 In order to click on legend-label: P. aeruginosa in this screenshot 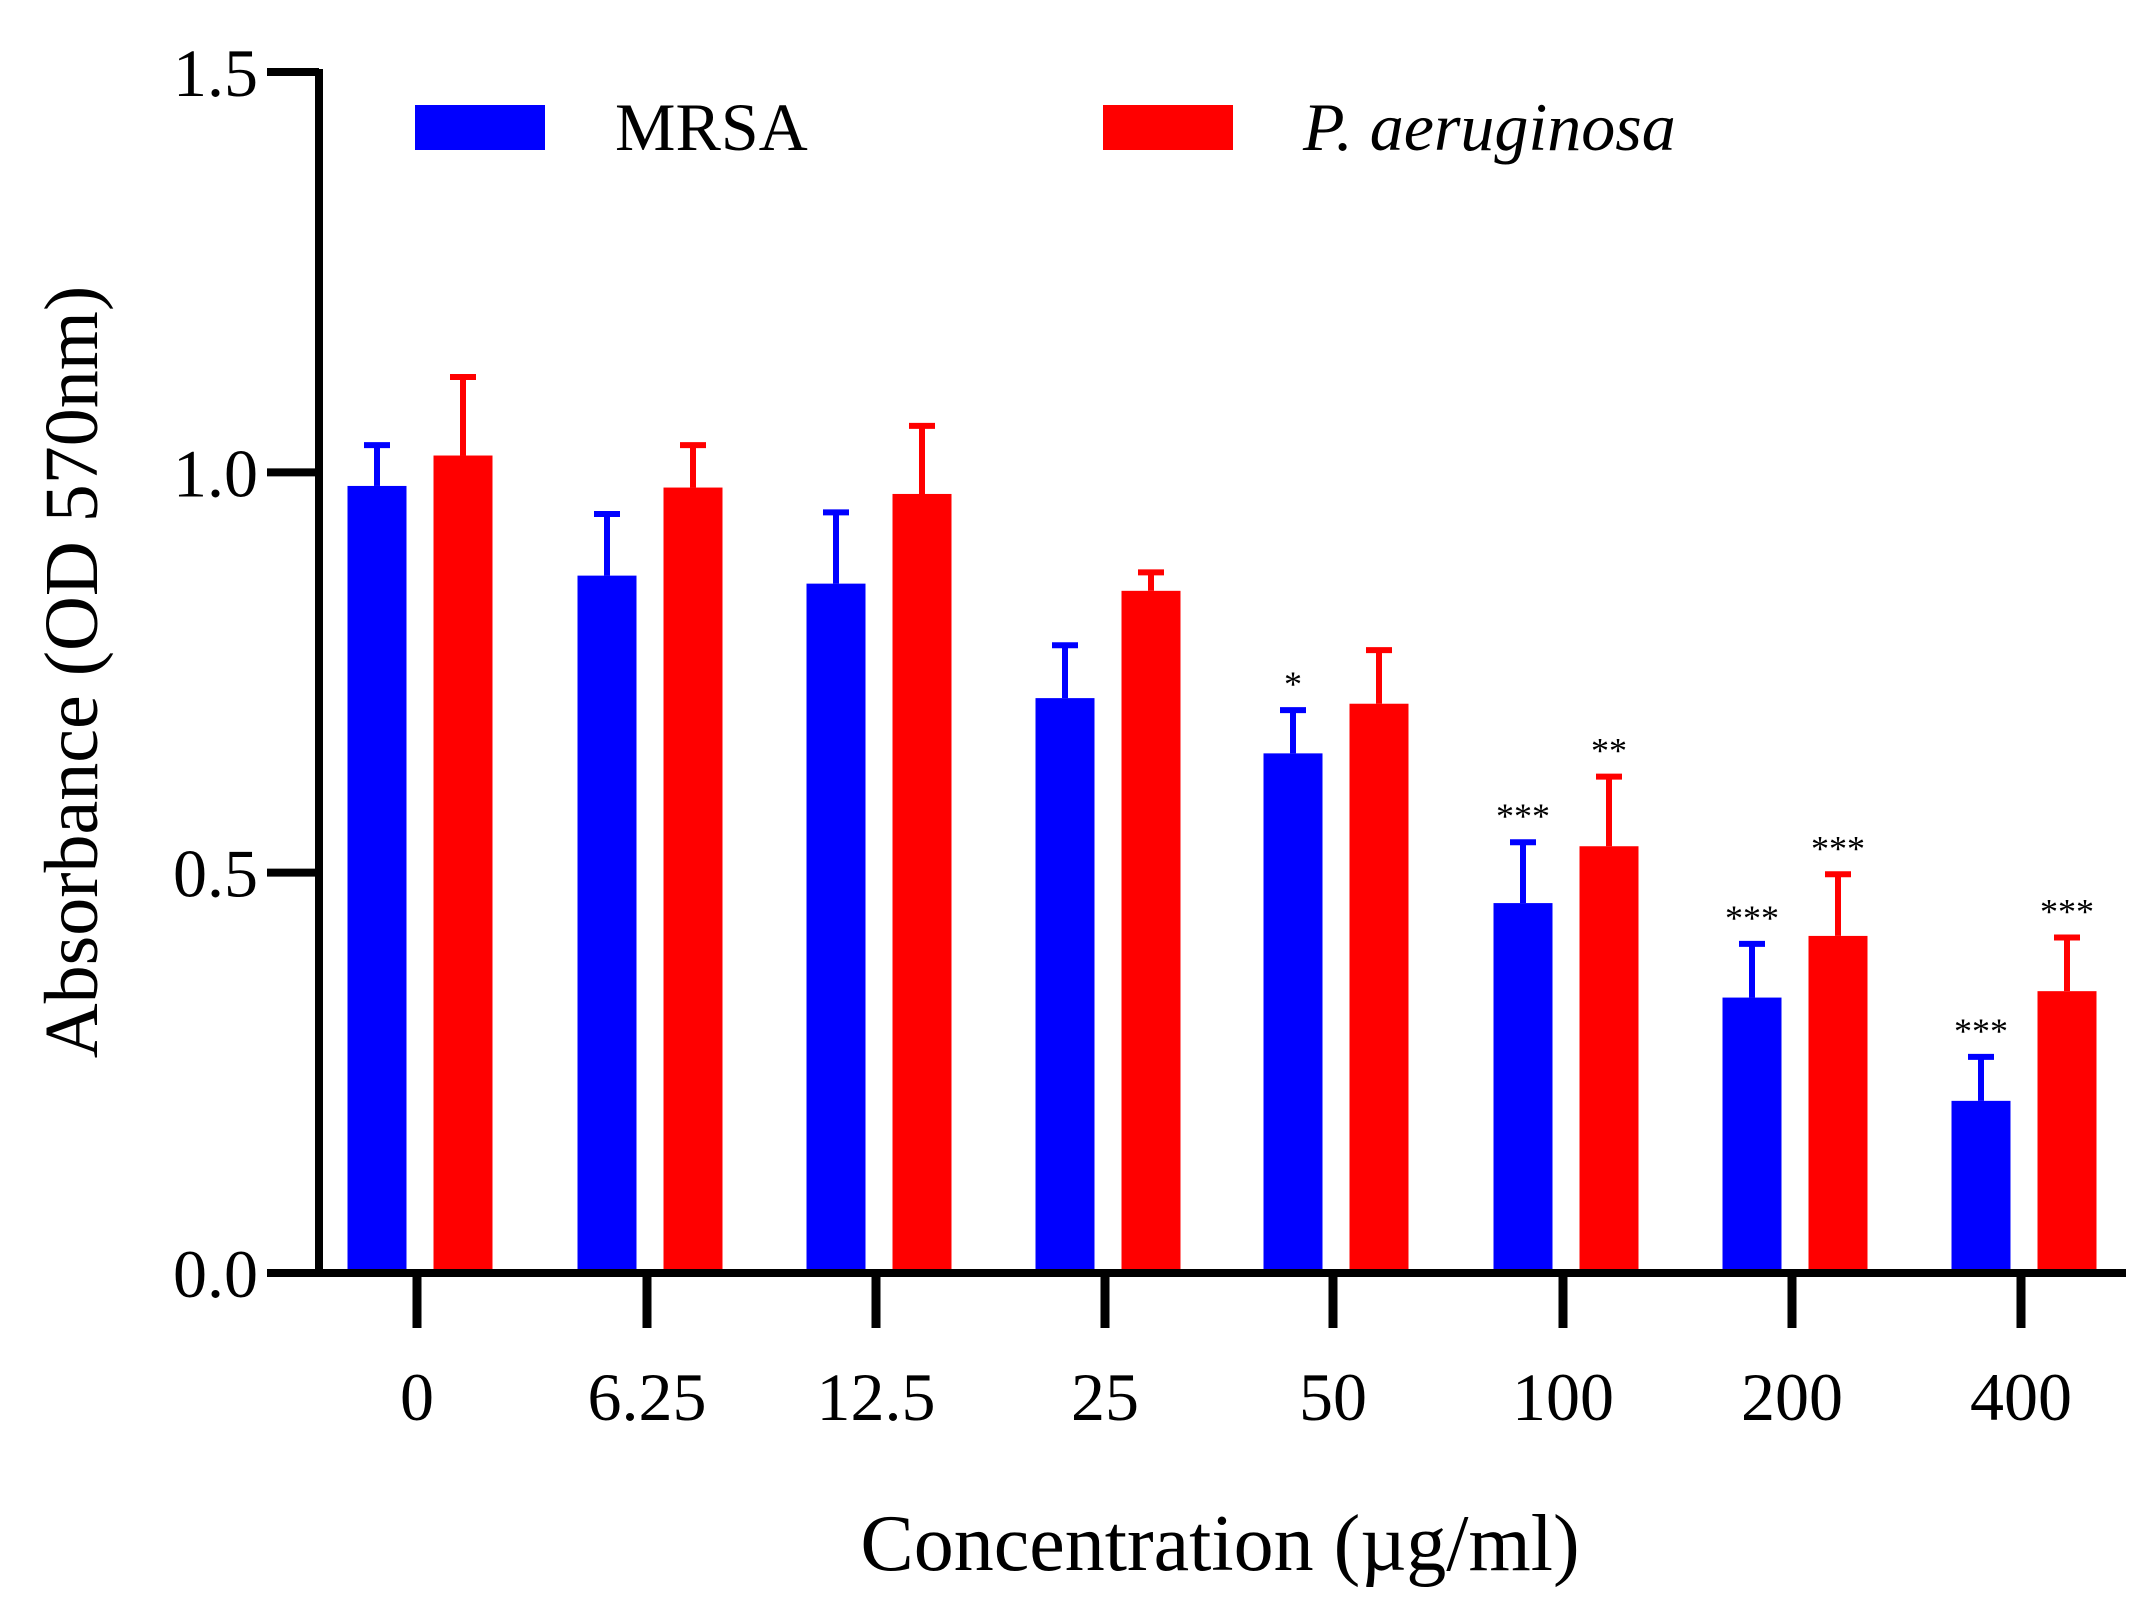, I will do `click(1489, 127)`.